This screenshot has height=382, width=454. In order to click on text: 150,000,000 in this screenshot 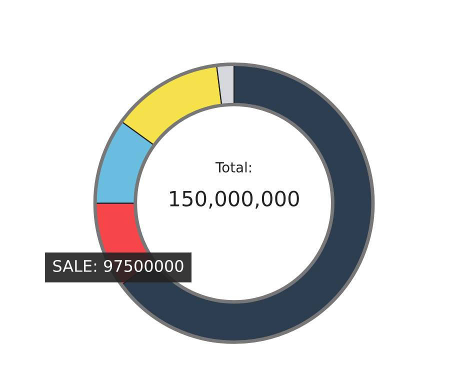, I will do `click(234, 199)`.